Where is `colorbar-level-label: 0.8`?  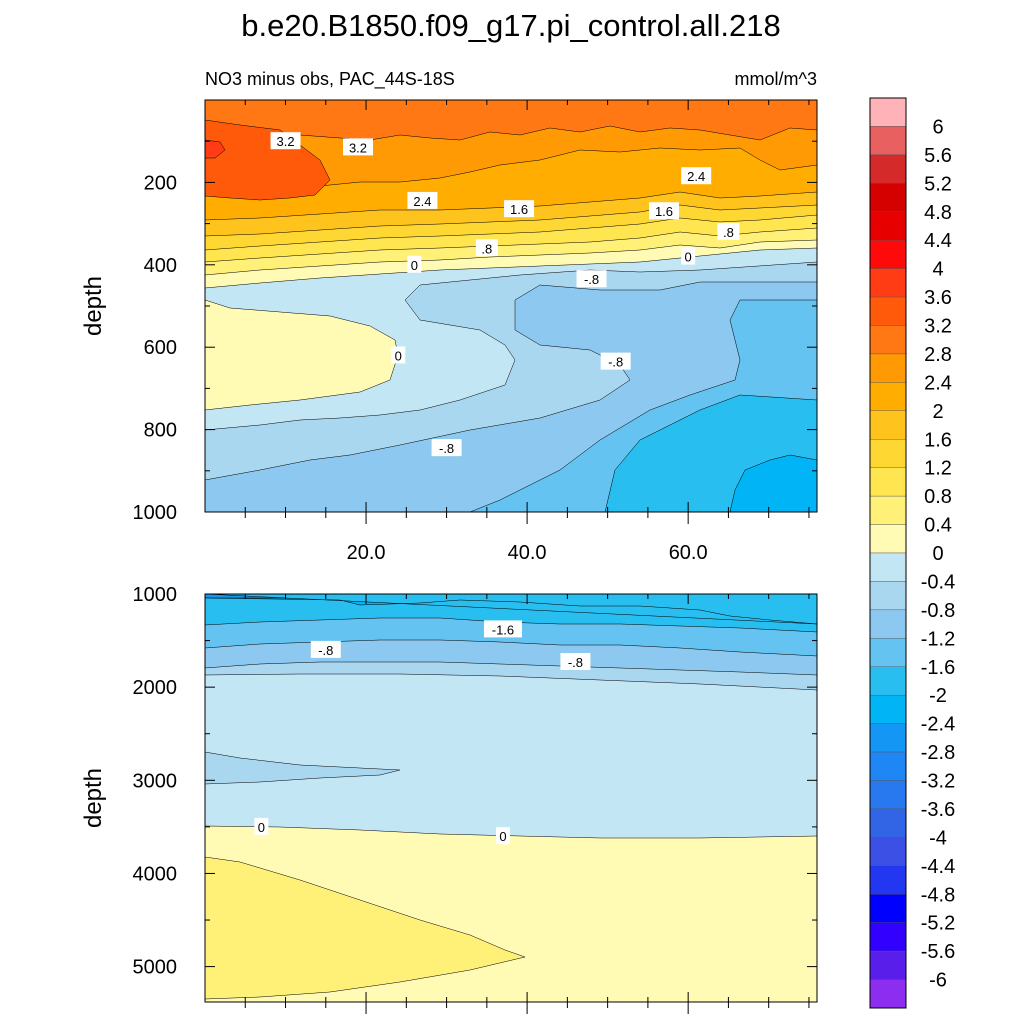 colorbar-level-label: 0.8 is located at coordinates (938, 497).